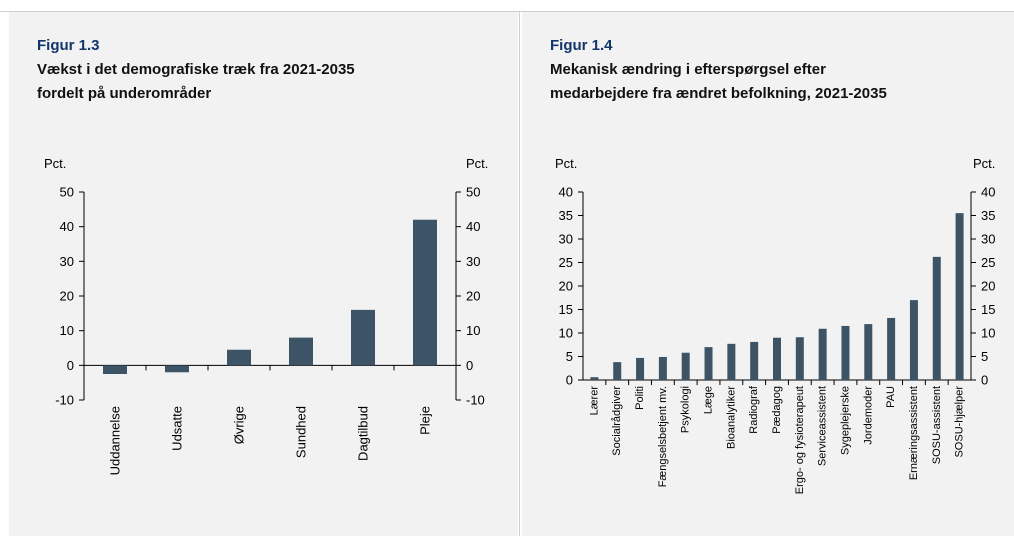 This screenshot has width=1014, height=536. Describe the element at coordinates (823, 426) in the screenshot. I see `x-category-label: Serviceassistent` at that location.